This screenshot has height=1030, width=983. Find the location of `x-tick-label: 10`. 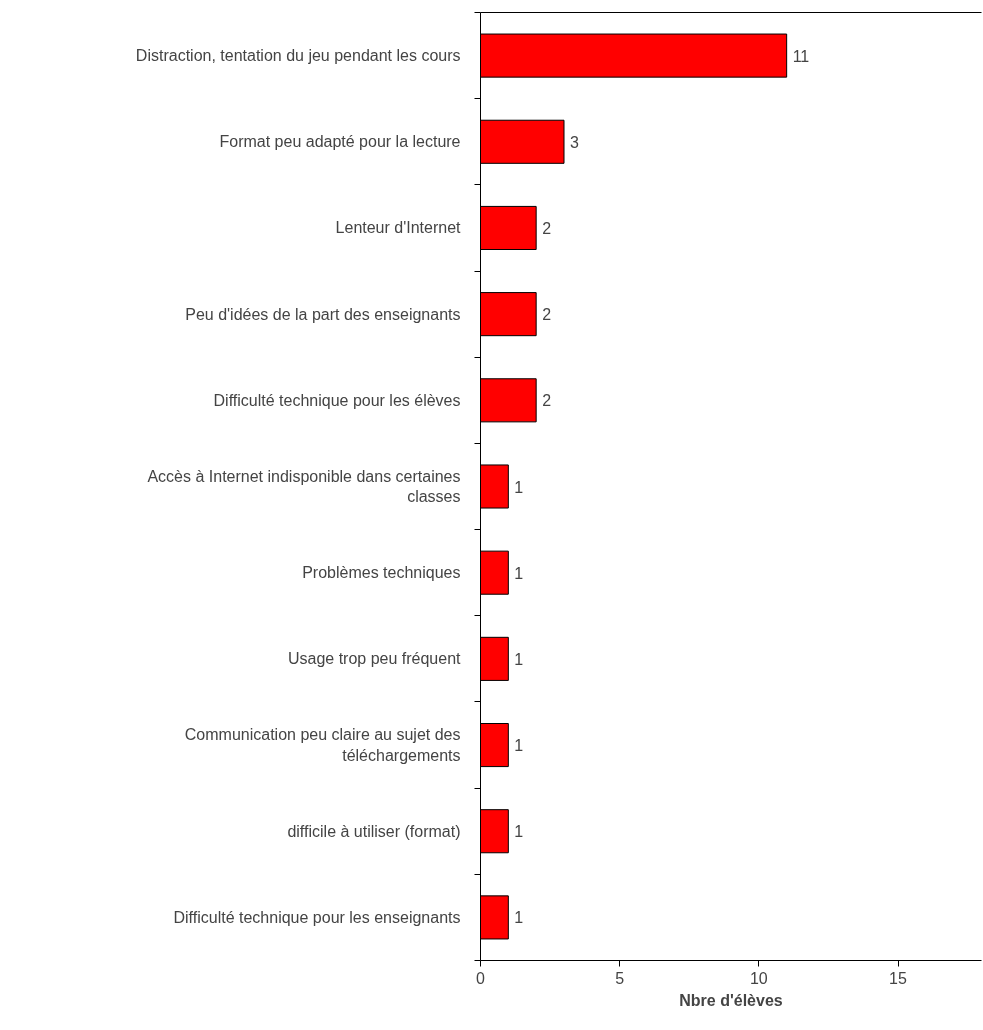

x-tick-label: 10 is located at coordinates (758, 978).